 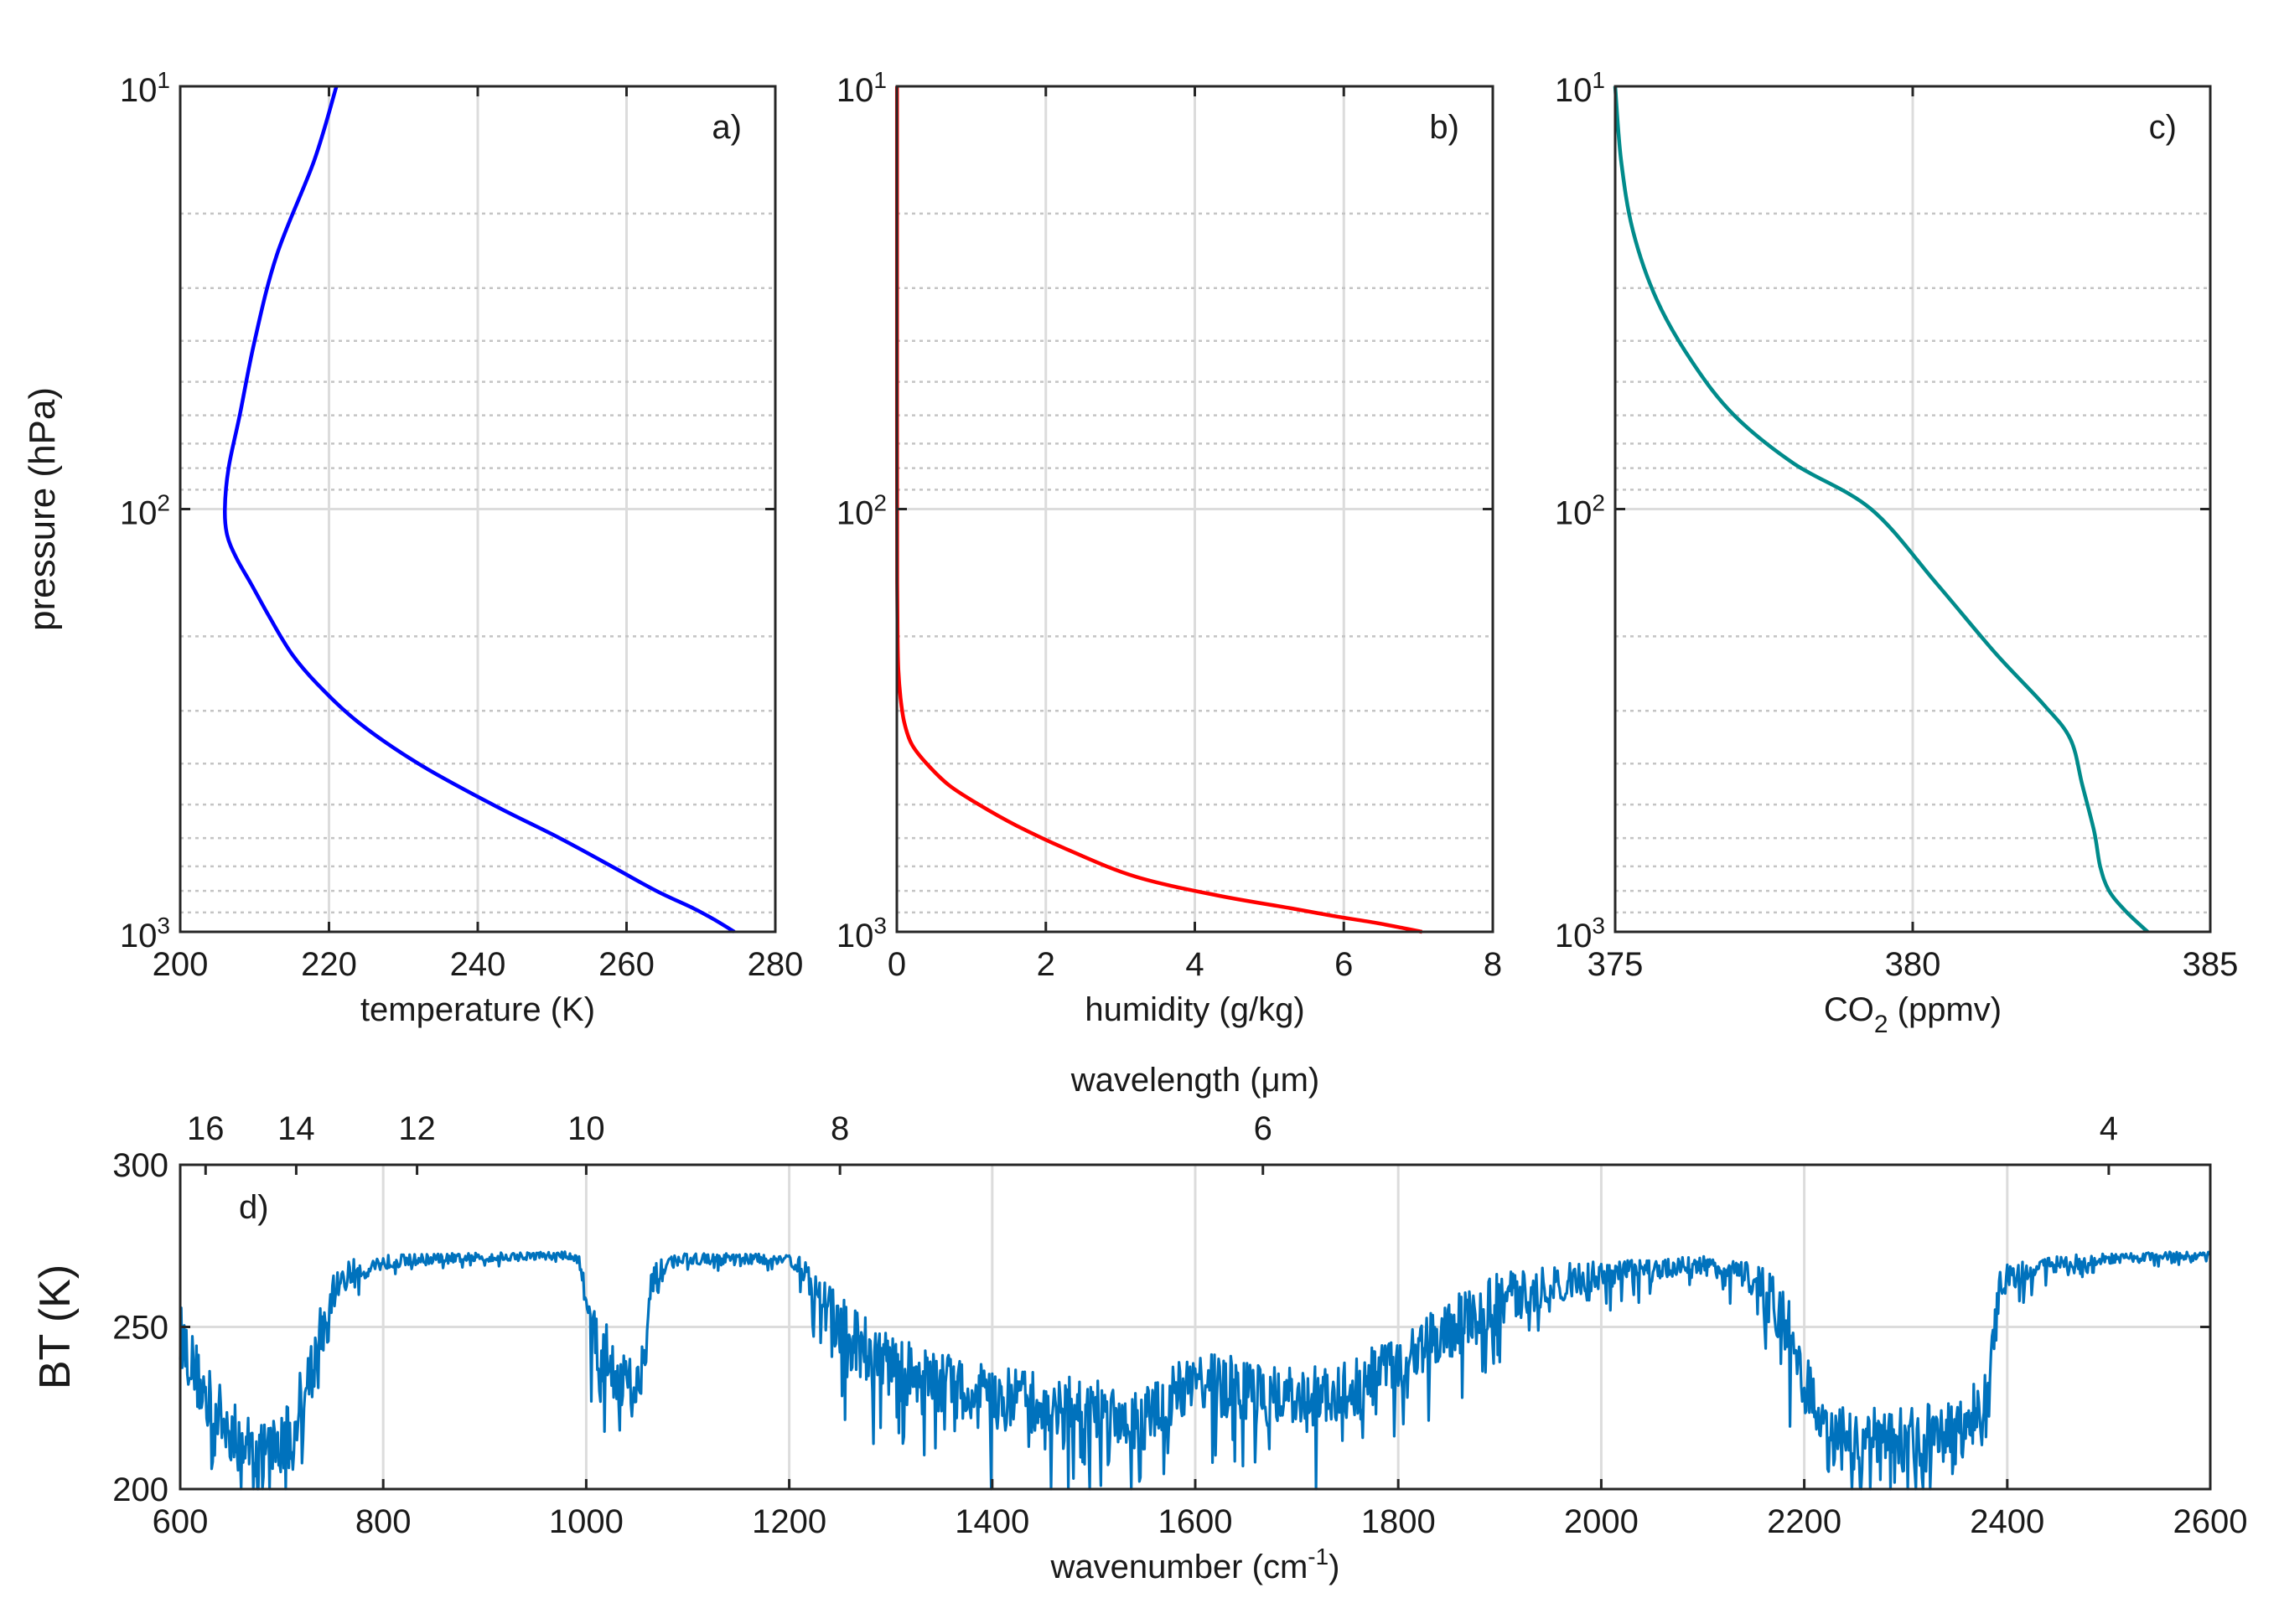 I want to click on x-tick-label: 600, so click(x=181, y=1521).